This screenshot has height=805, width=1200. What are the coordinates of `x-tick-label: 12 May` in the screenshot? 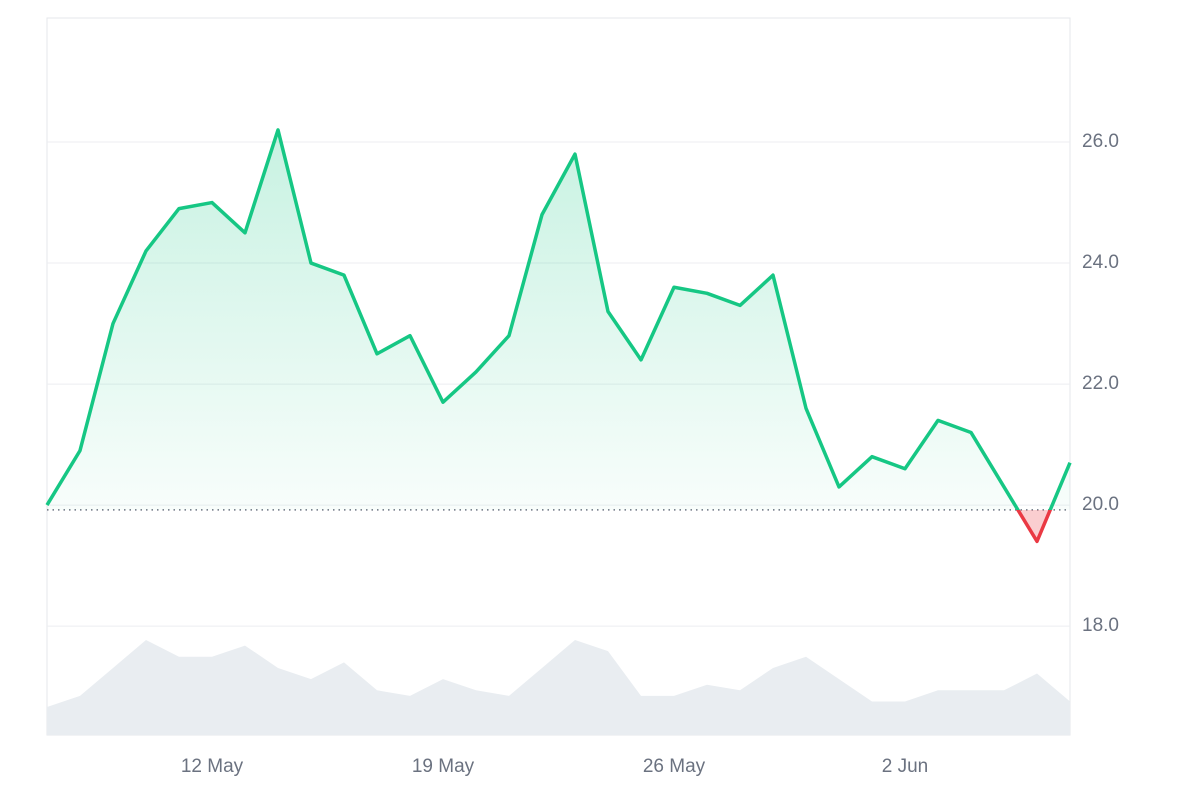 It's located at (212, 766).